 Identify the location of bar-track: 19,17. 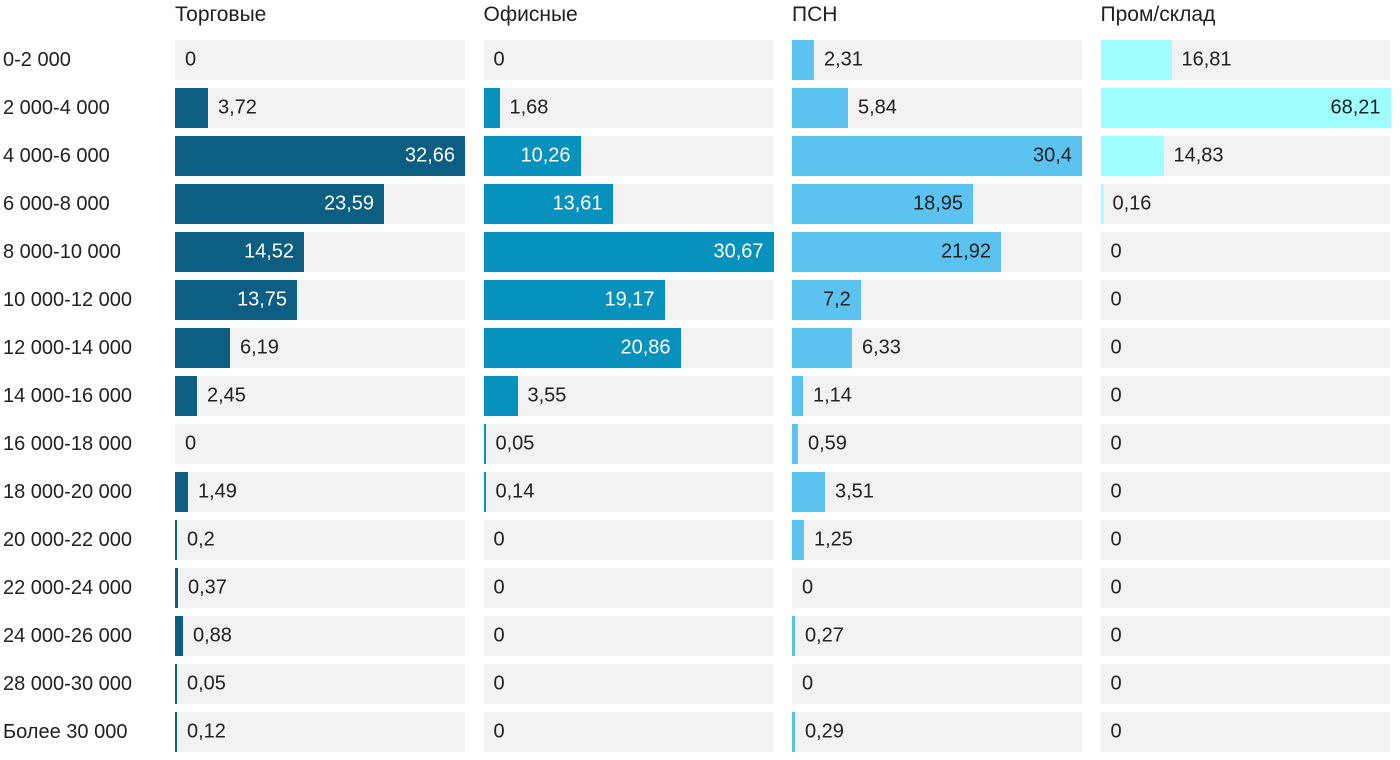
(628, 300).